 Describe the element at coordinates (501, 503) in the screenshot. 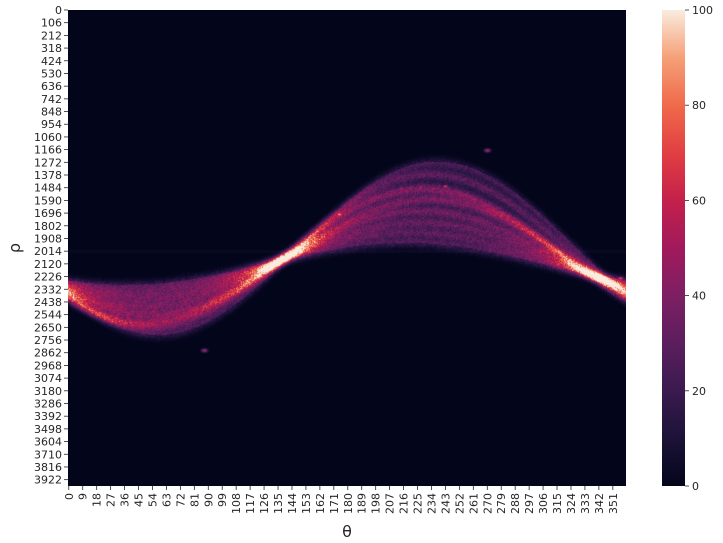

I see `x-tick-label: 279` at that location.